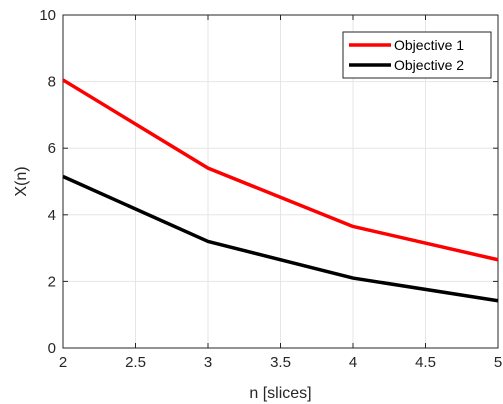 Image resolution: width=503 pixels, height=404 pixels. What do you see at coordinates (63, 362) in the screenshot?
I see `x-tick-label: 2` at bounding box center [63, 362].